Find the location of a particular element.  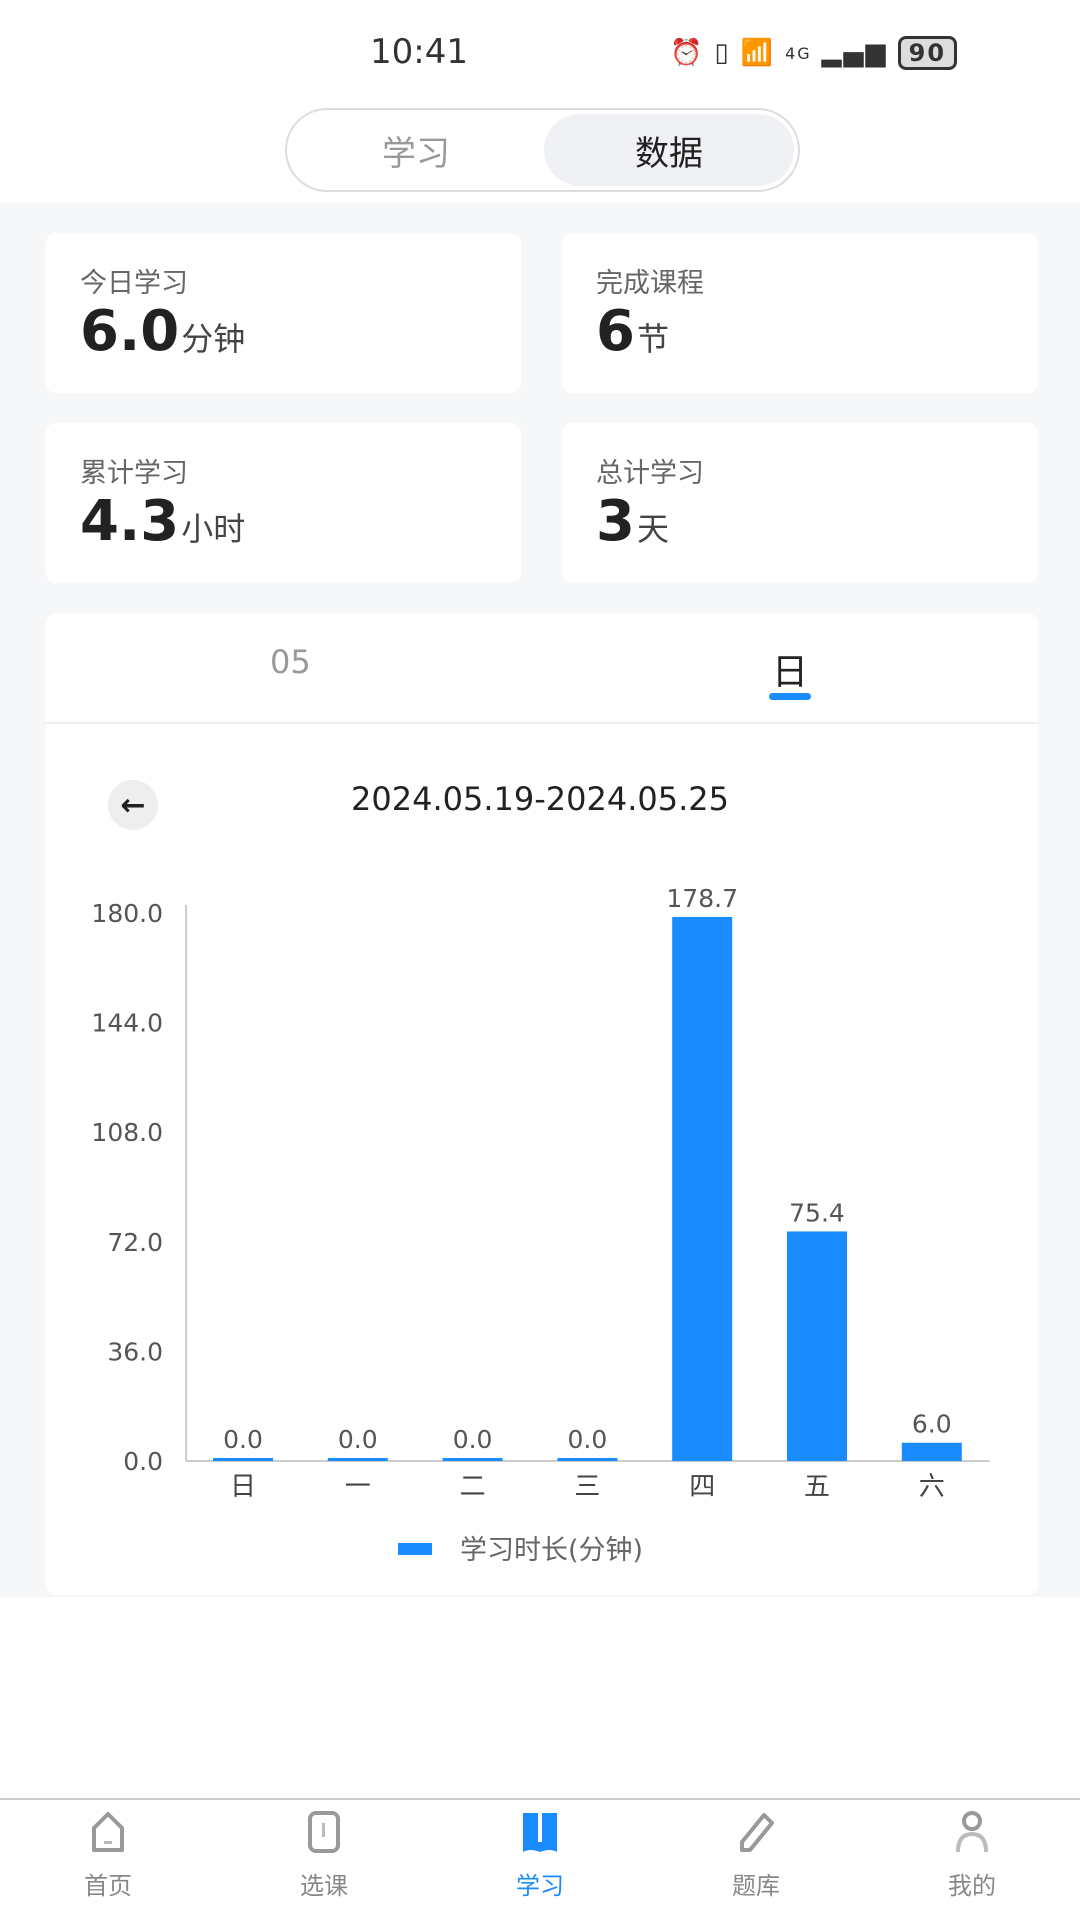

tab-data: 数据 is located at coordinates (669, 150).